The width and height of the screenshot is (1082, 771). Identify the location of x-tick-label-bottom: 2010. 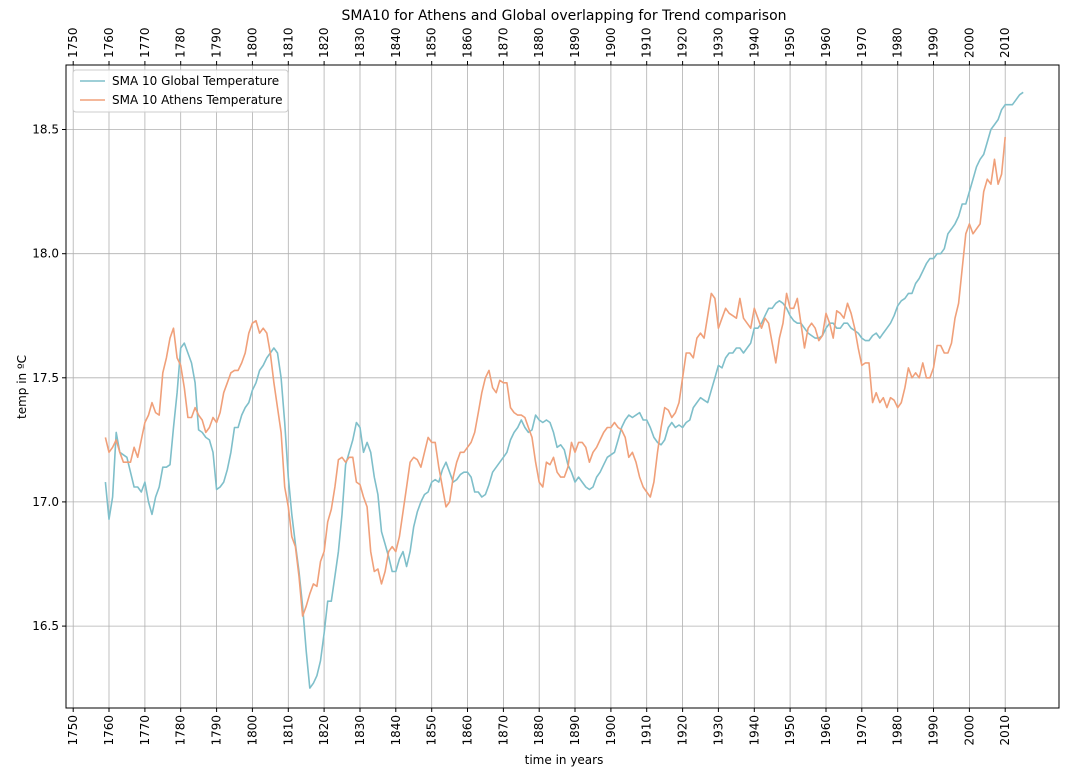
(1005, 730).